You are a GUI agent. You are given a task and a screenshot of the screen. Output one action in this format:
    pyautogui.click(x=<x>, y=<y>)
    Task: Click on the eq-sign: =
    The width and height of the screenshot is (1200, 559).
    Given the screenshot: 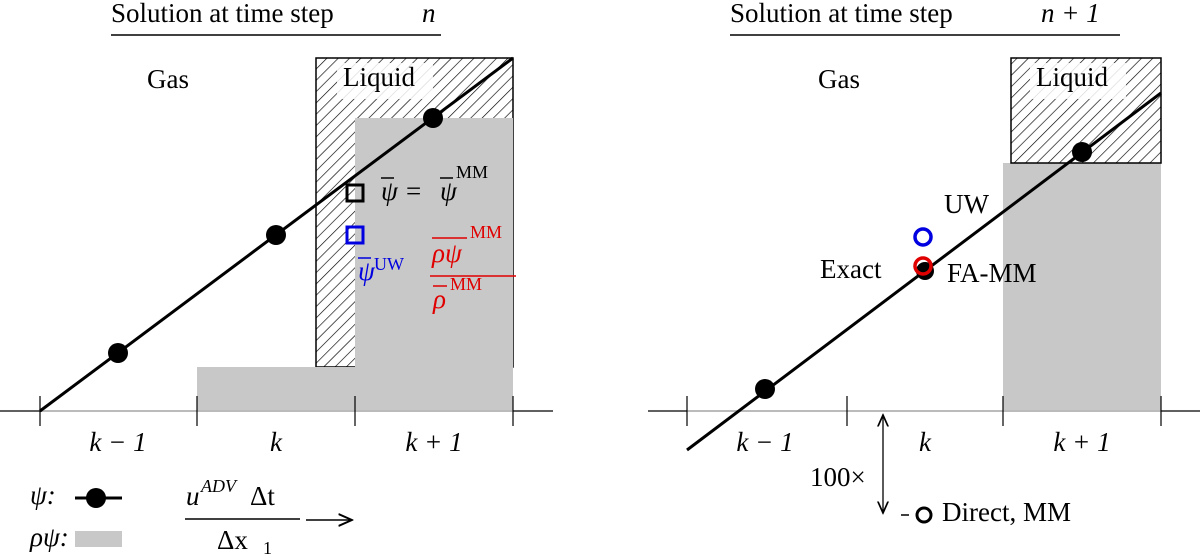 What is the action you would take?
    pyautogui.click(x=413, y=191)
    